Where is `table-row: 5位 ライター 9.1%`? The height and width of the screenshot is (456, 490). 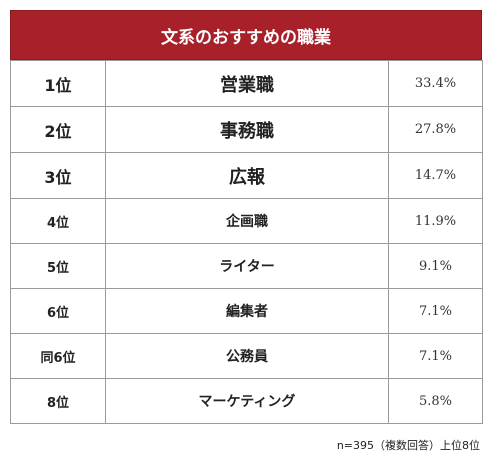
table-row: 5位 ライター 9.1% is located at coordinates (246, 266).